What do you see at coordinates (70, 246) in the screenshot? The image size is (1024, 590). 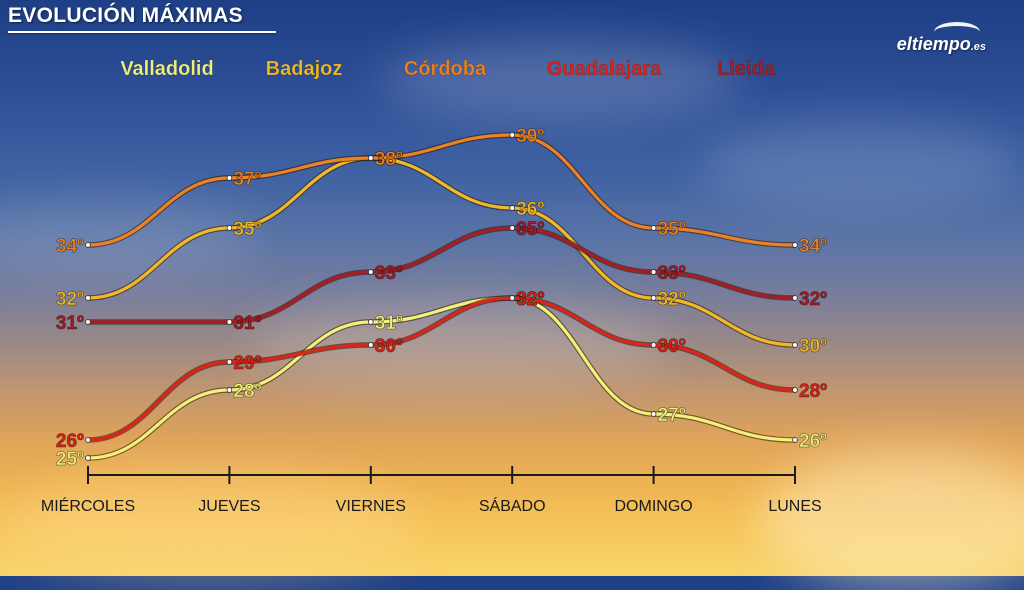 I see `data-label-cordoba-0: 34º` at bounding box center [70, 246].